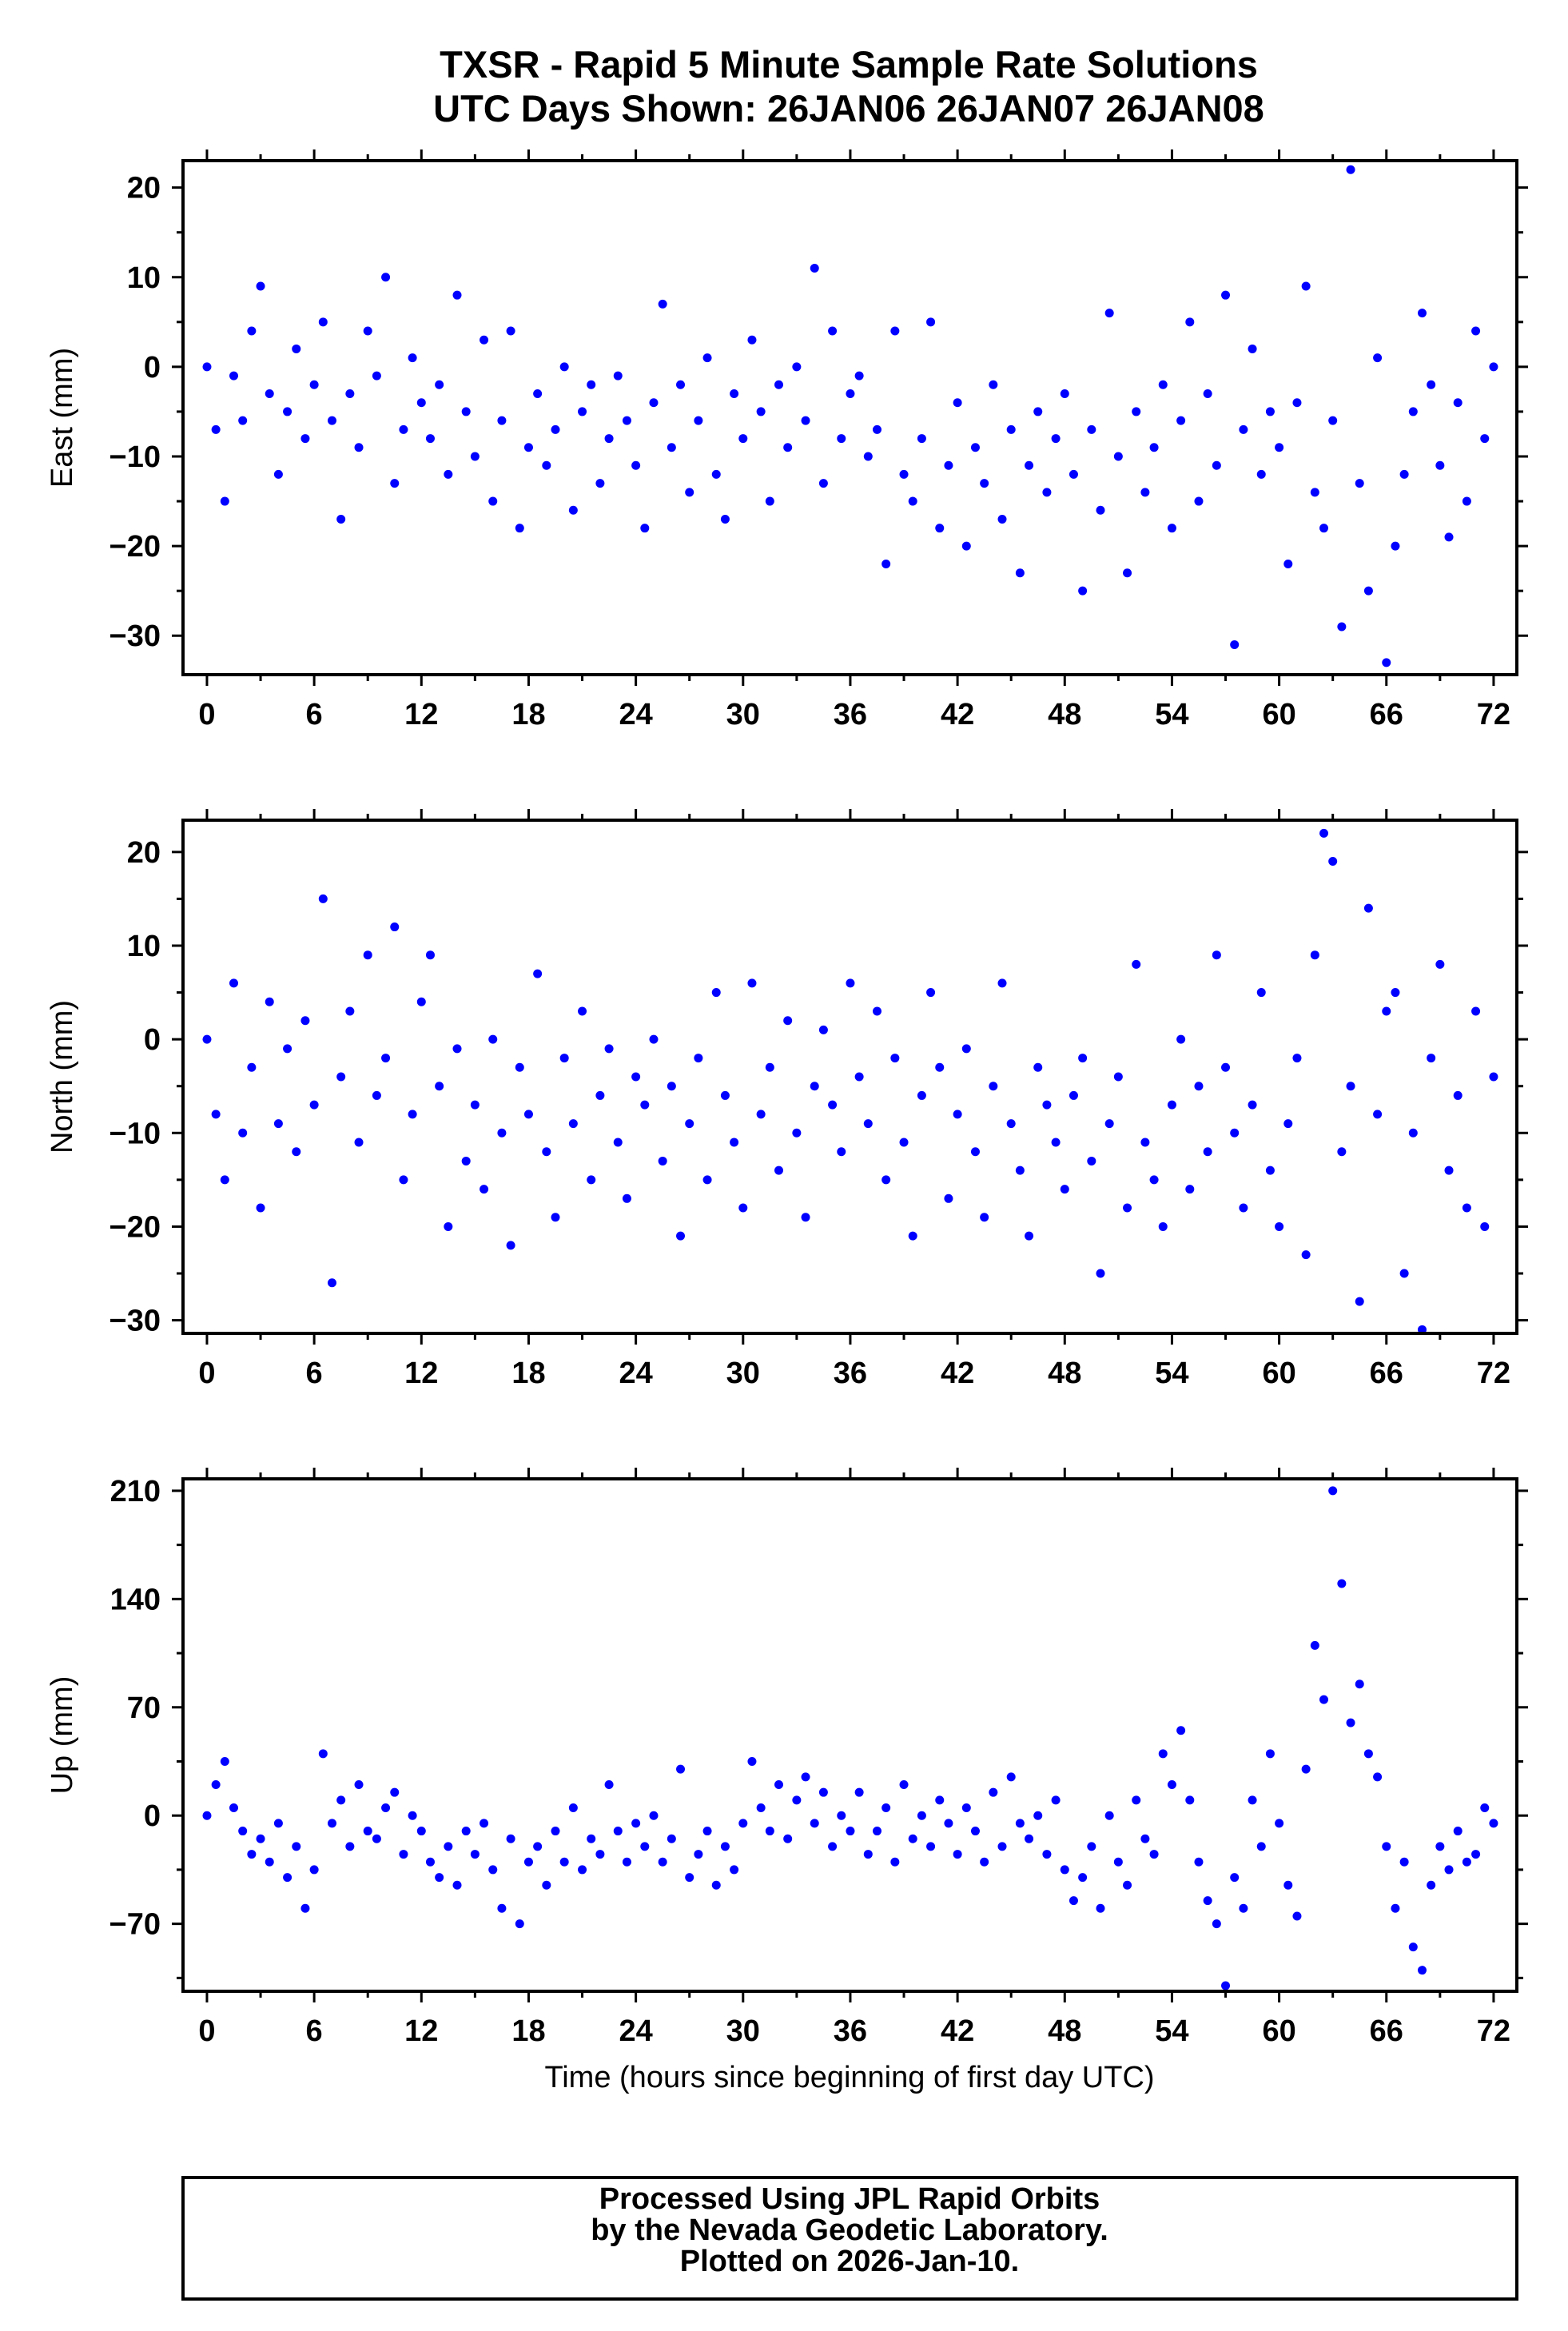 This screenshot has height=2331, width=1568. Describe the element at coordinates (743, 714) in the screenshot. I see `x-tick-label: 30` at that location.